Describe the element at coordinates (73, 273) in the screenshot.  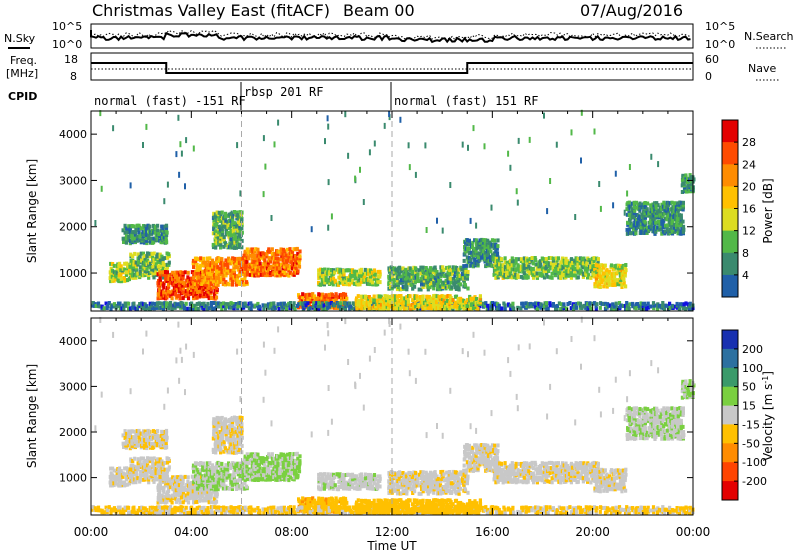
I see `power-ytick-label: 1000` at that location.